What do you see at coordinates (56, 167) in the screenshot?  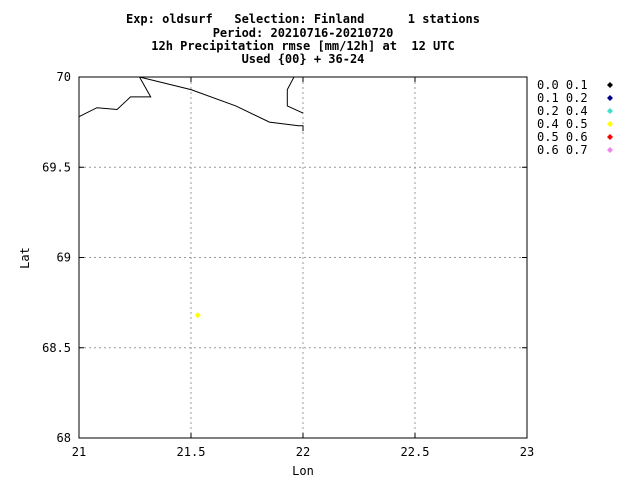 I see `y-tick-label: 69.5` at bounding box center [56, 167].